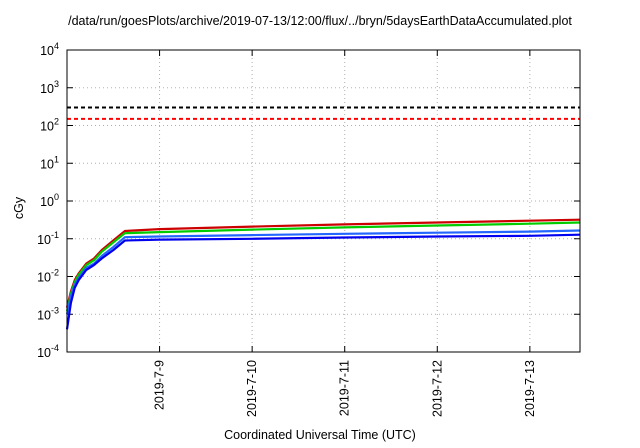 The width and height of the screenshot is (640, 448). What do you see at coordinates (49, 125) in the screenshot?
I see `y-tick-label: 10²` at bounding box center [49, 125].